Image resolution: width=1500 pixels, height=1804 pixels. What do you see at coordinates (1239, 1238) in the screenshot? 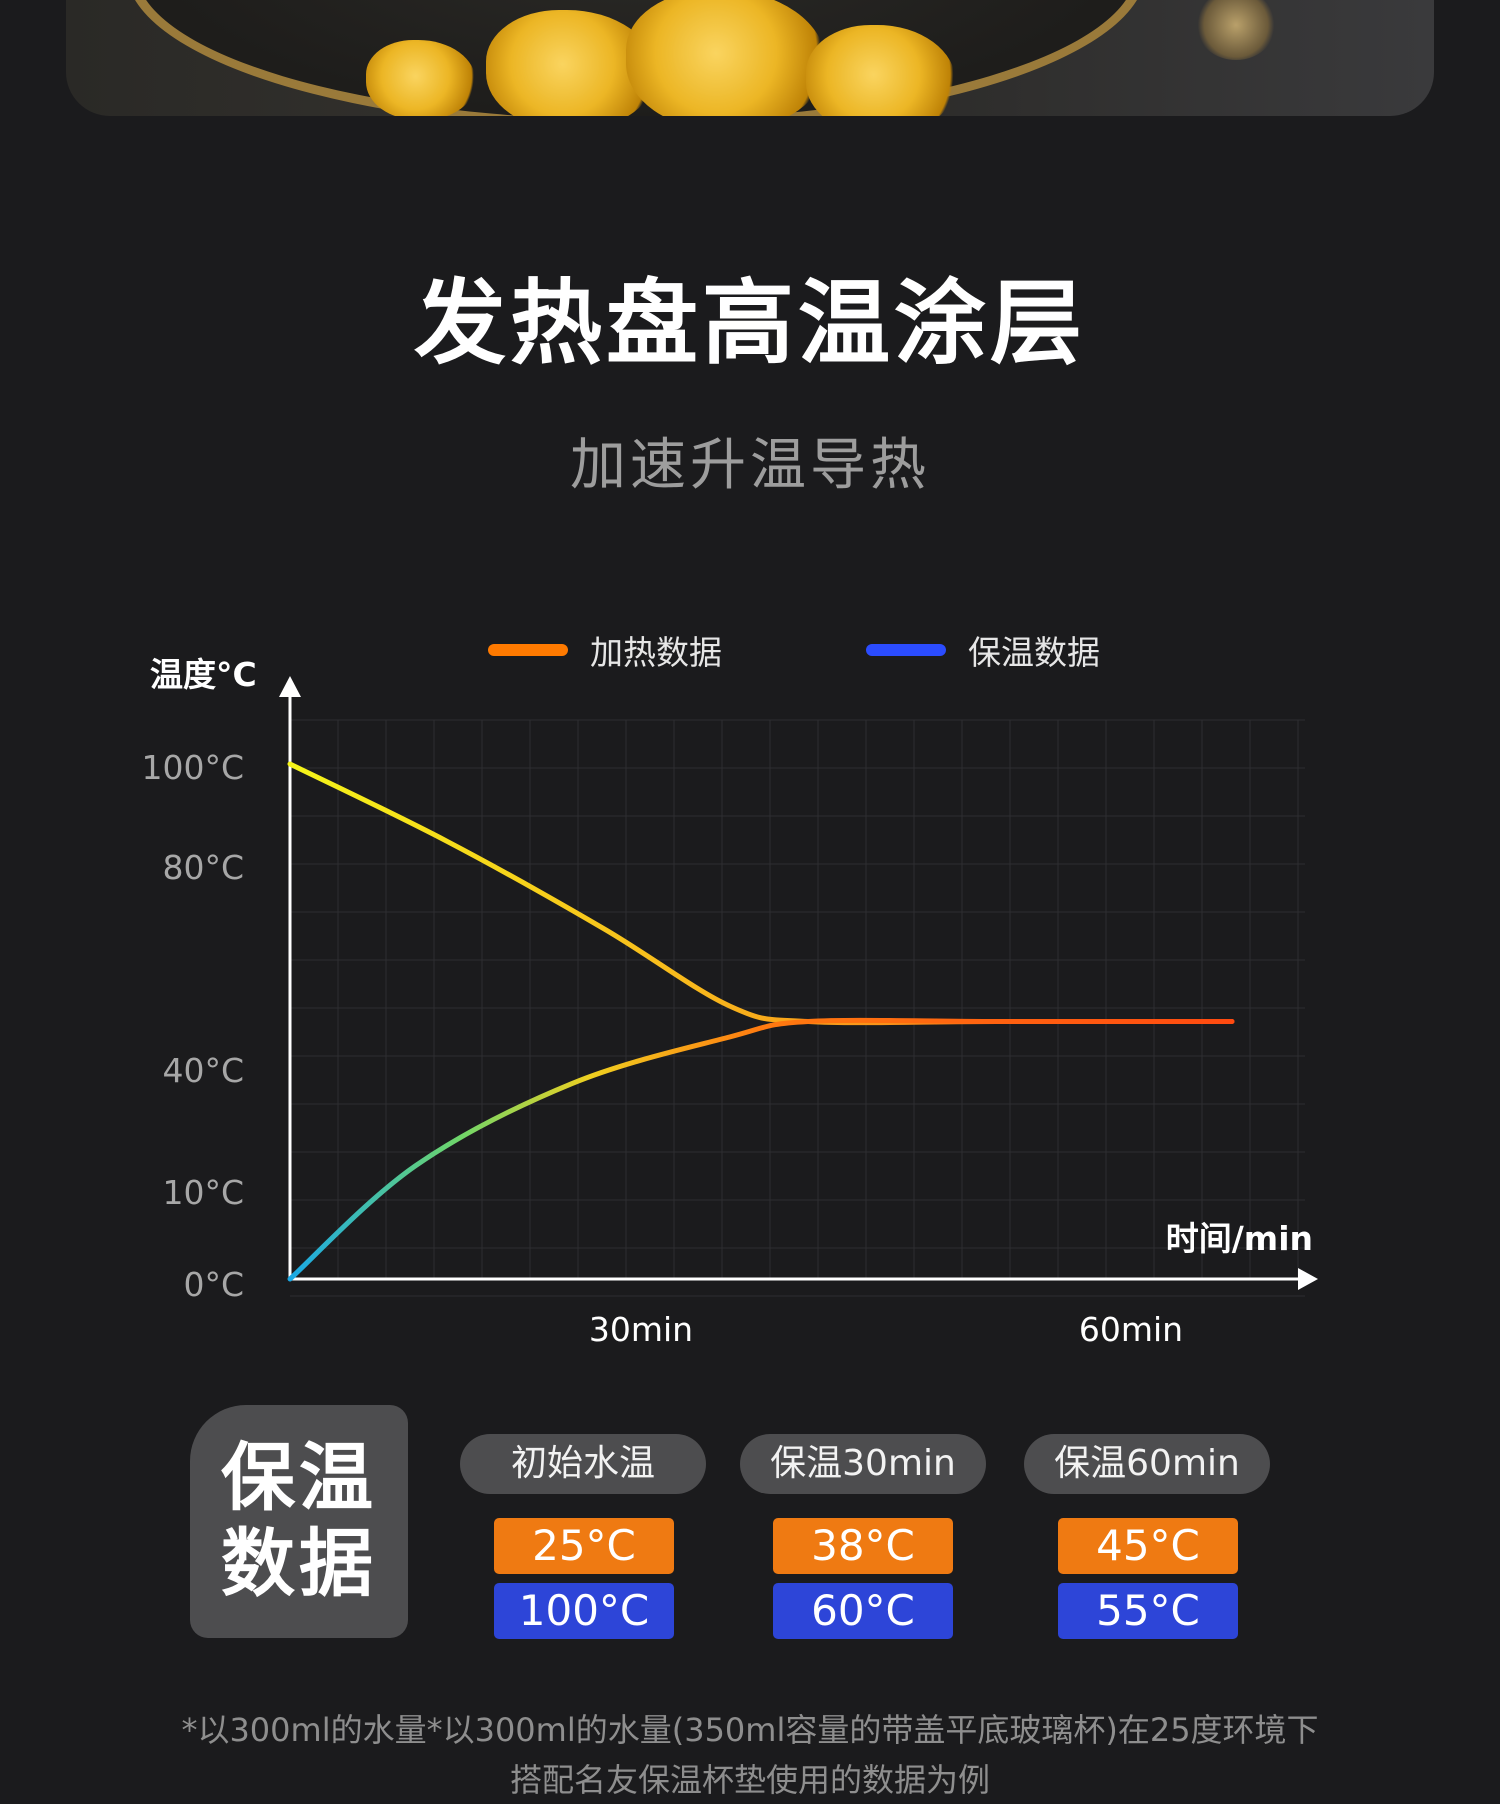
I see `x-axis-title: 时间/min` at bounding box center [1239, 1238].